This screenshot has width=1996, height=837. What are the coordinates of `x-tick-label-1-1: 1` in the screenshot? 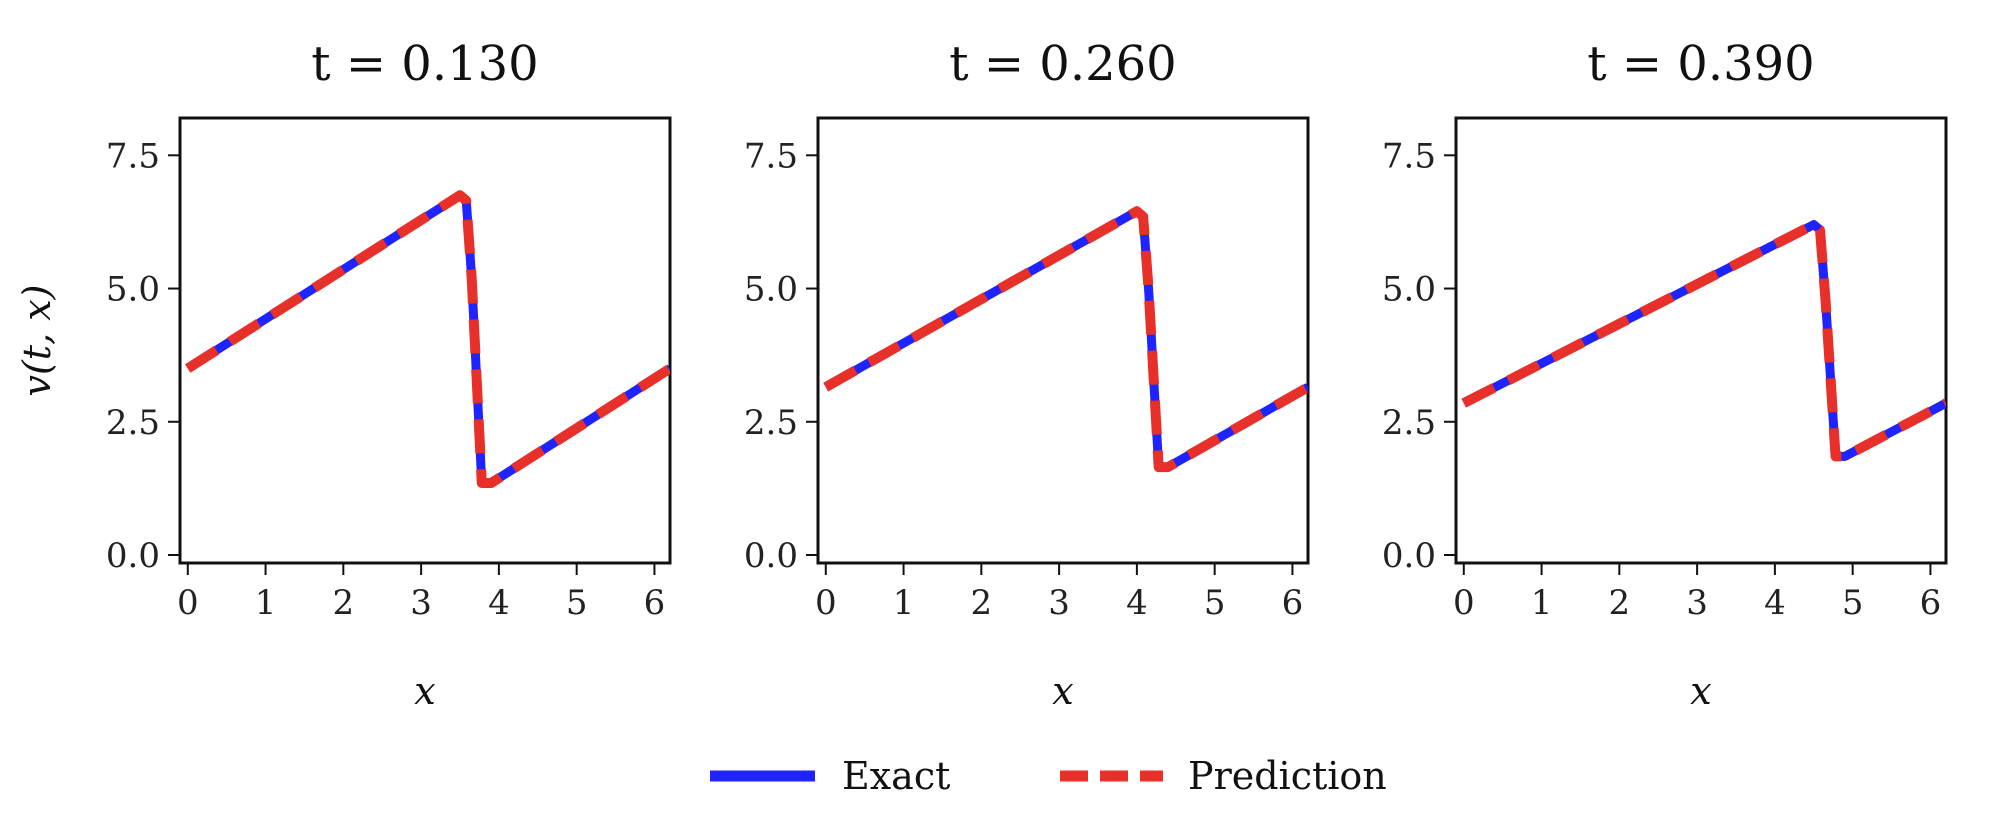 It's located at (266, 603).